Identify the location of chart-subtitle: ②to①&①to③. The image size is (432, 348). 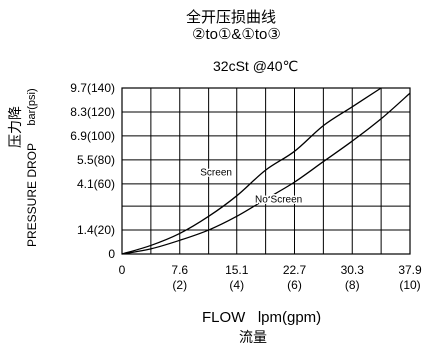
(236, 34).